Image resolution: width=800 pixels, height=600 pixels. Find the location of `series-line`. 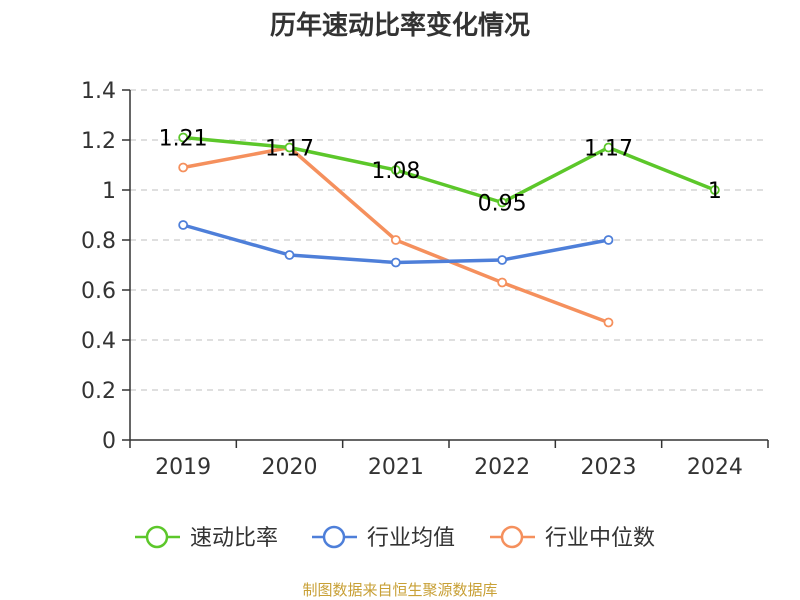

series-line is located at coordinates (449, 170).